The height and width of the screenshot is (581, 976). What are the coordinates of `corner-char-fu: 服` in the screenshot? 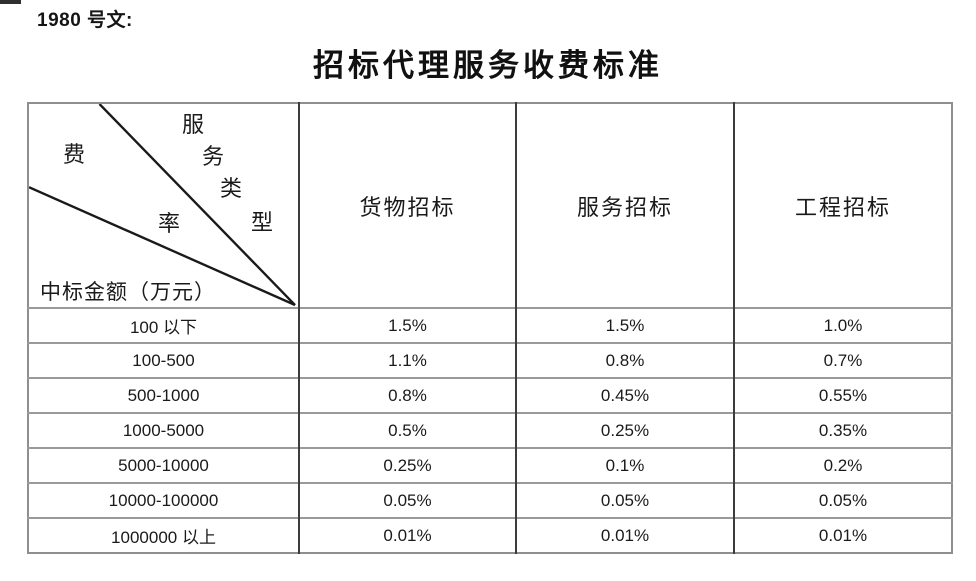 It's located at (193, 124).